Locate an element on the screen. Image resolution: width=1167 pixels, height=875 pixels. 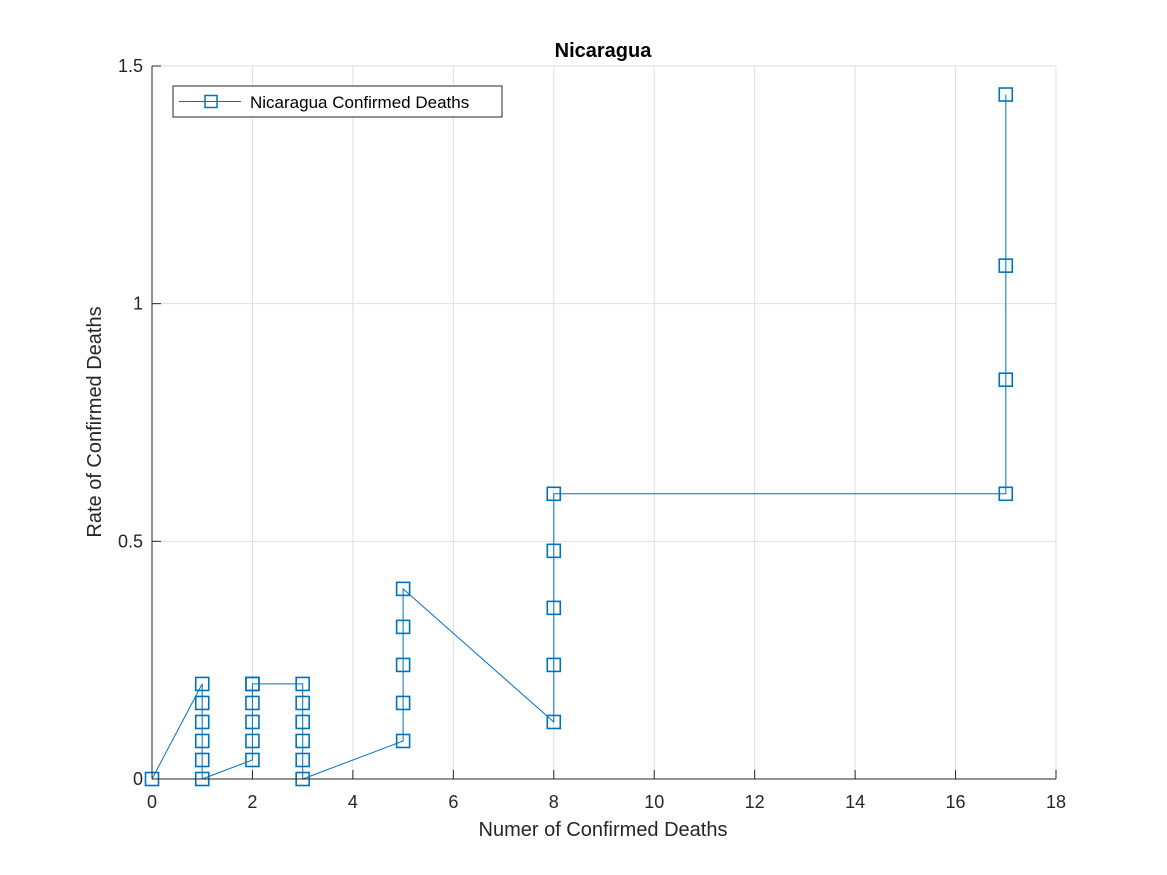
y-axis-label: Rate of Confirmed Deaths is located at coordinates (95, 421).